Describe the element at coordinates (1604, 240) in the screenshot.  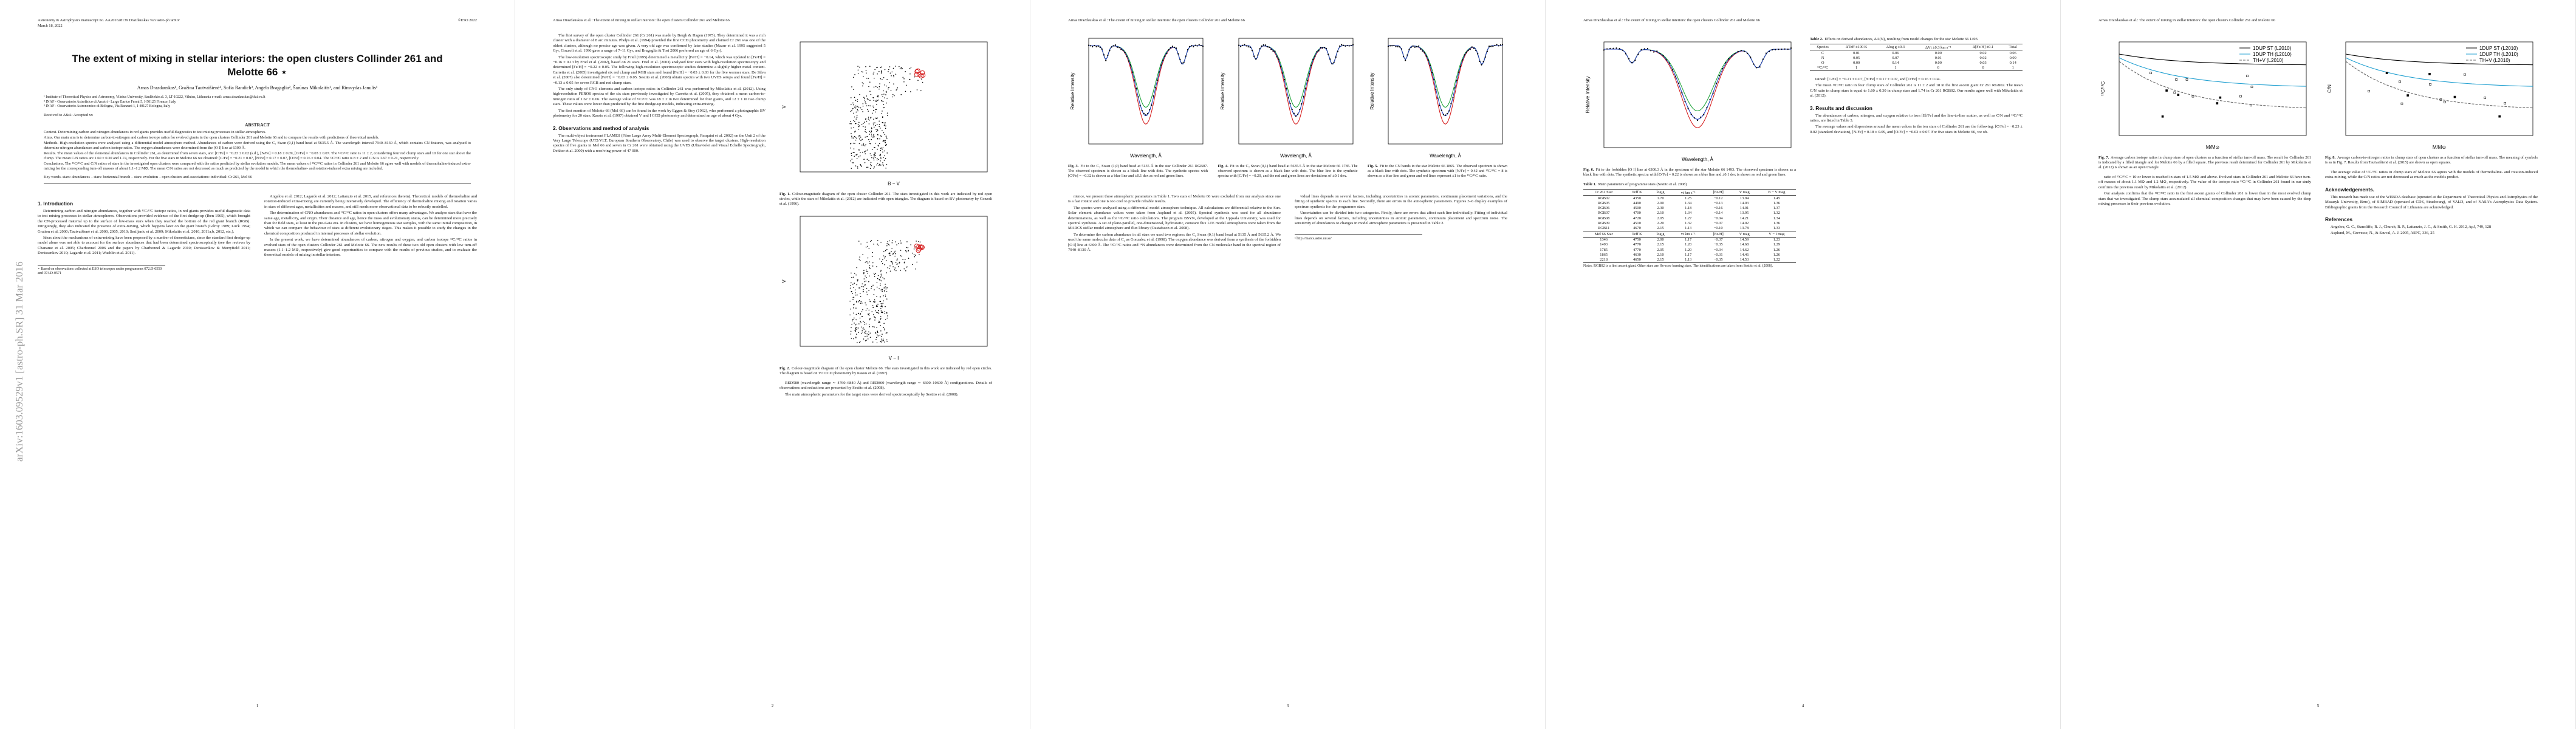
I see `table-cell: 1346` at that location.